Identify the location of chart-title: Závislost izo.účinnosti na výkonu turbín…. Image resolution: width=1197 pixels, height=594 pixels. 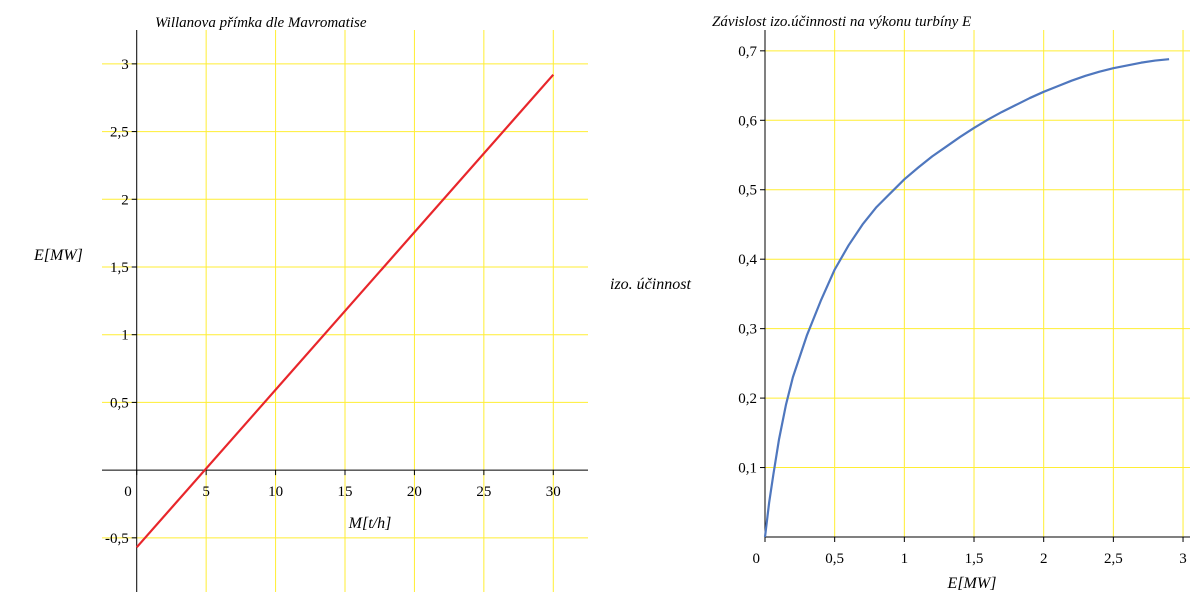
(841, 22).